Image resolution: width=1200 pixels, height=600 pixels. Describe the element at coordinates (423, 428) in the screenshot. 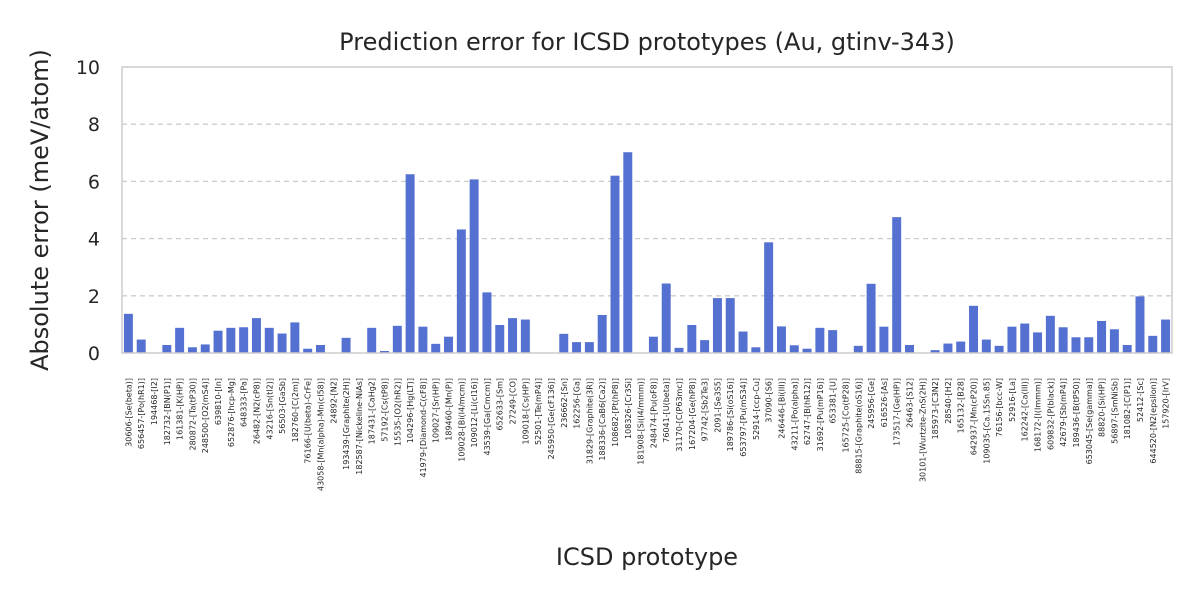

I see `x-tick-label: 41979-[Diamond-C(cF8)]` at that location.